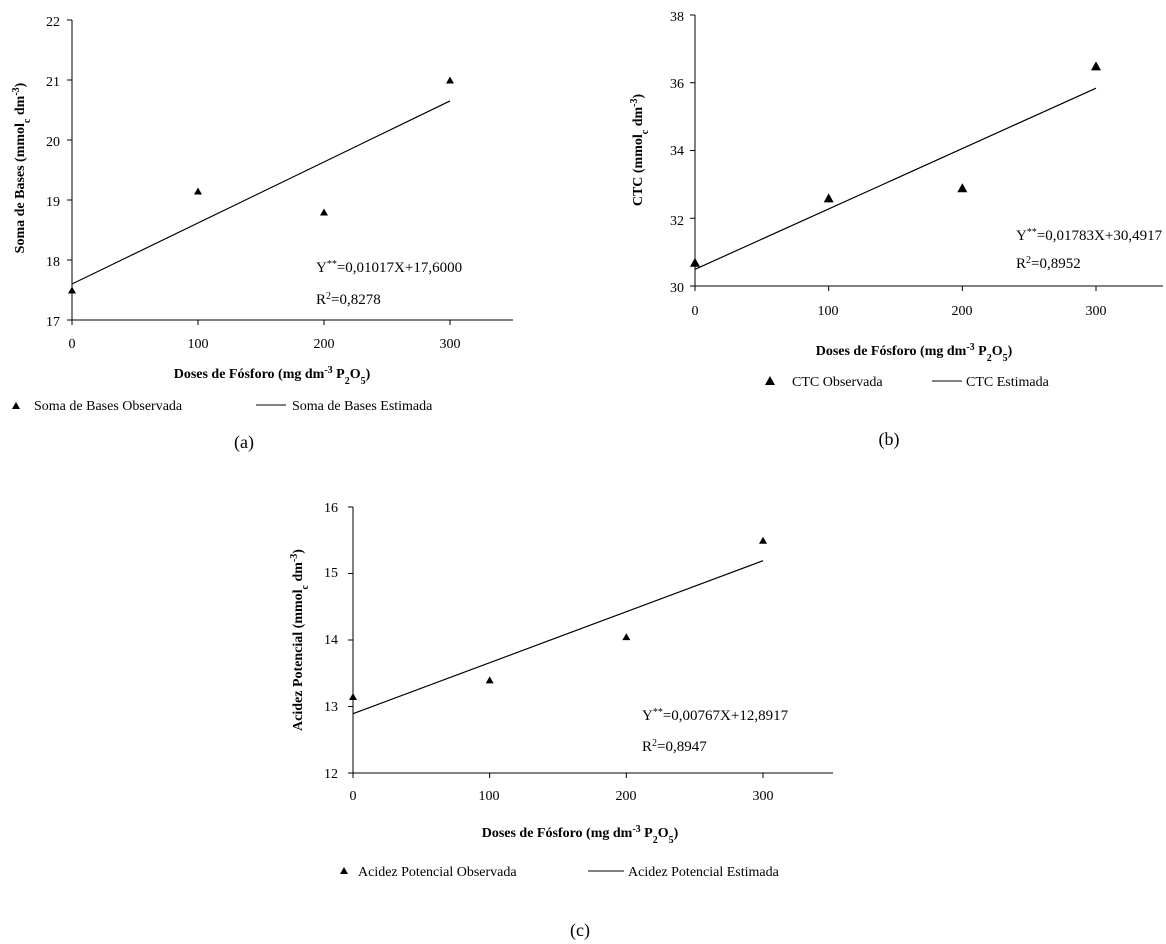 Image resolution: width=1166 pixels, height=944 pixels. What do you see at coordinates (272, 376) in the screenshot?
I see `x-axis-label-a: Doses de Fósforo (mg dm-3 P2O5)` at bounding box center [272, 376].